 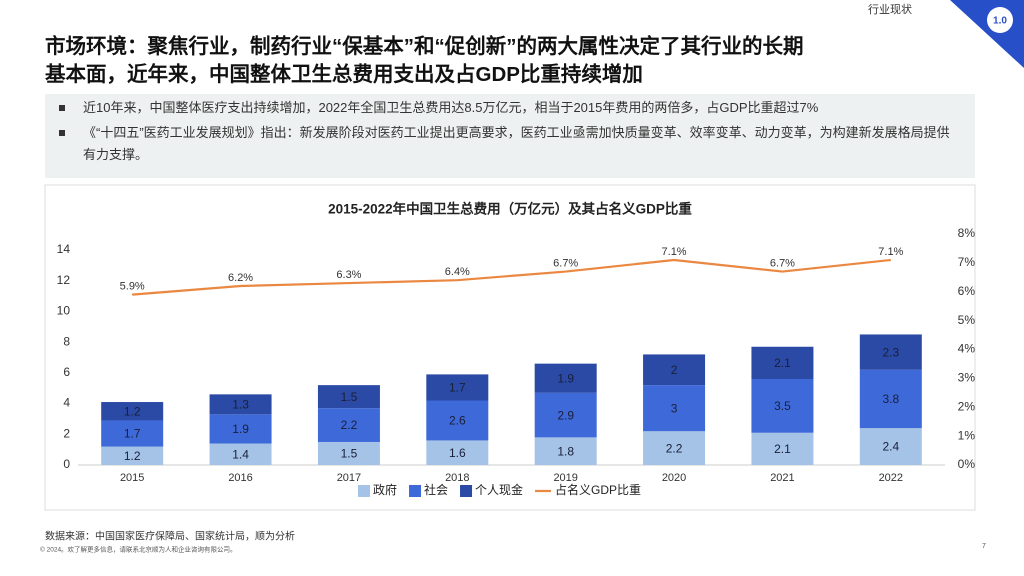 I want to click on chart-title: 2015-2022年中国卫生总费用（万亿元）及其占名义GDP比重, so click(x=510, y=209).